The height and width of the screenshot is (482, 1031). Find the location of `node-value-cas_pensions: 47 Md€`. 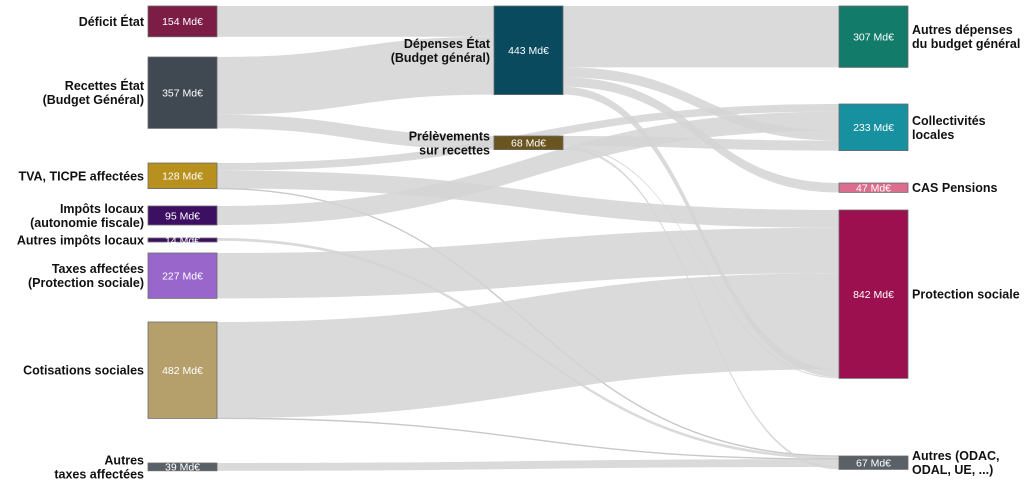

node-value-cas_pensions: 47 Md€ is located at coordinates (873, 189).